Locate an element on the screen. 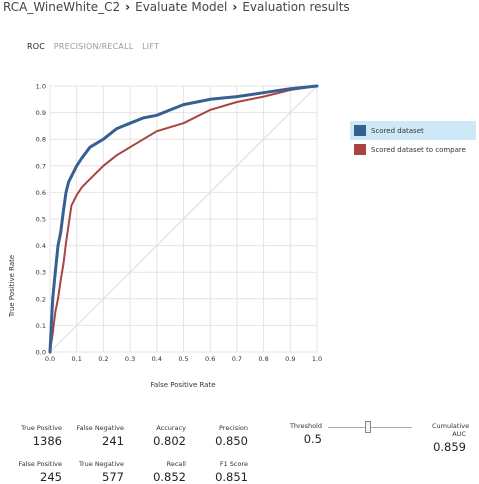  metric-label: False Positive is located at coordinates (40, 464).